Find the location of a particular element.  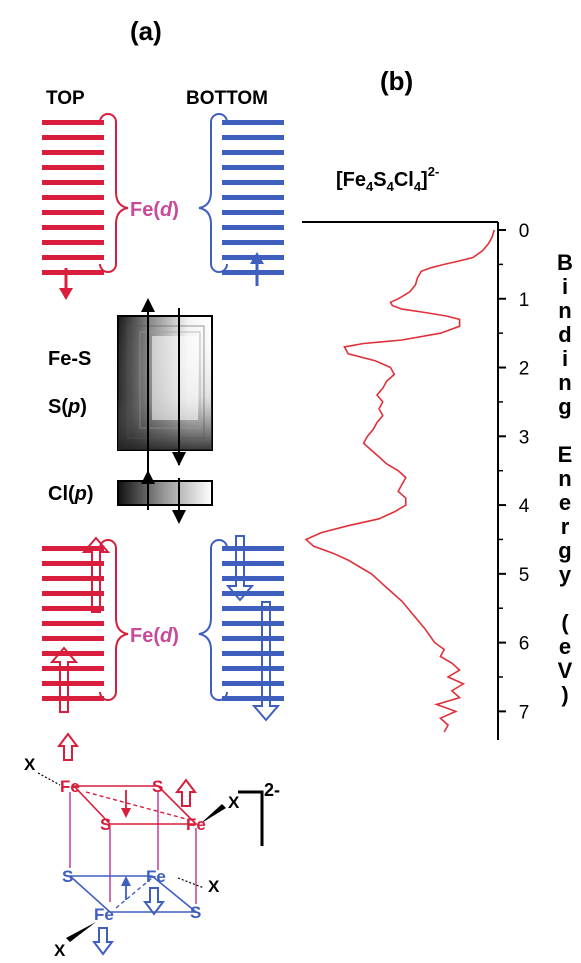

axis-label-letter: E is located at coordinates (565, 454).